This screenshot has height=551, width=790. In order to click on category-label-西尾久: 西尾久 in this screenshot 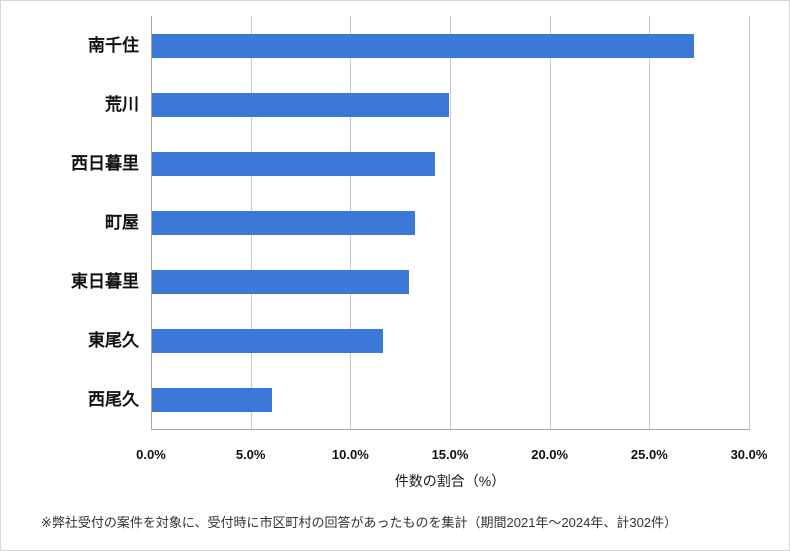, I will do `click(113, 399)`.